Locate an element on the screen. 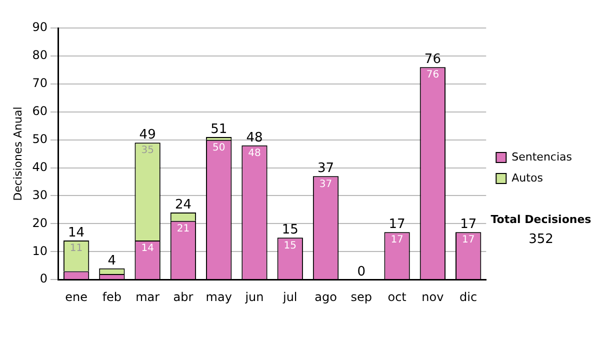 This screenshot has width=600, height=340. y-tick-label: 70 is located at coordinates (40, 83).